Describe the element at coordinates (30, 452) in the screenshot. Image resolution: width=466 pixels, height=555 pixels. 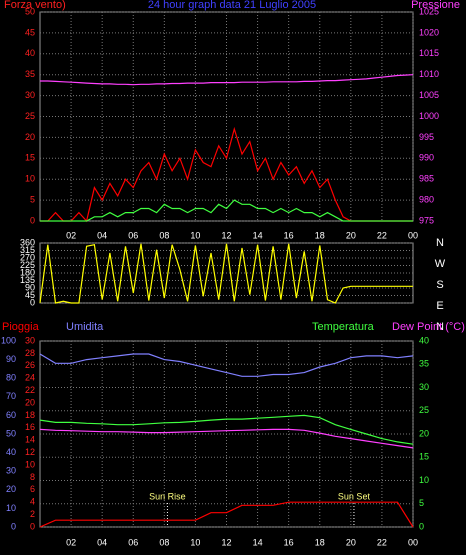
I see `y-tick-label: 12` at that location.